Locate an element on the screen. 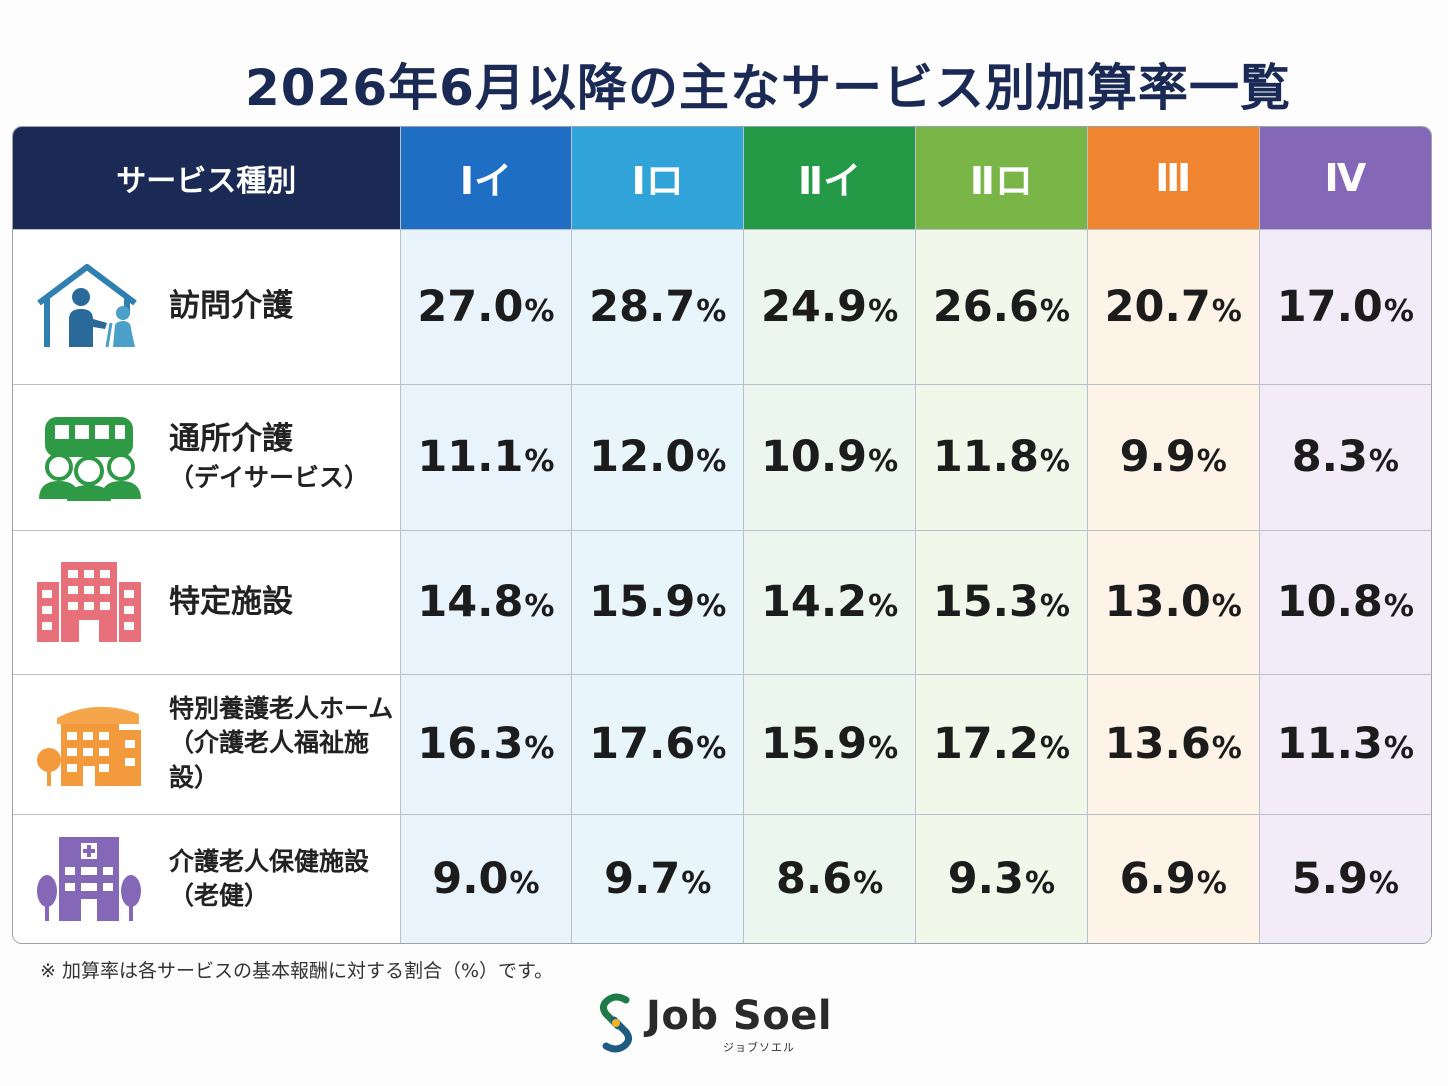 The height and width of the screenshot is (1086, 1448). rate-number: 10.9 is located at coordinates (814, 457).